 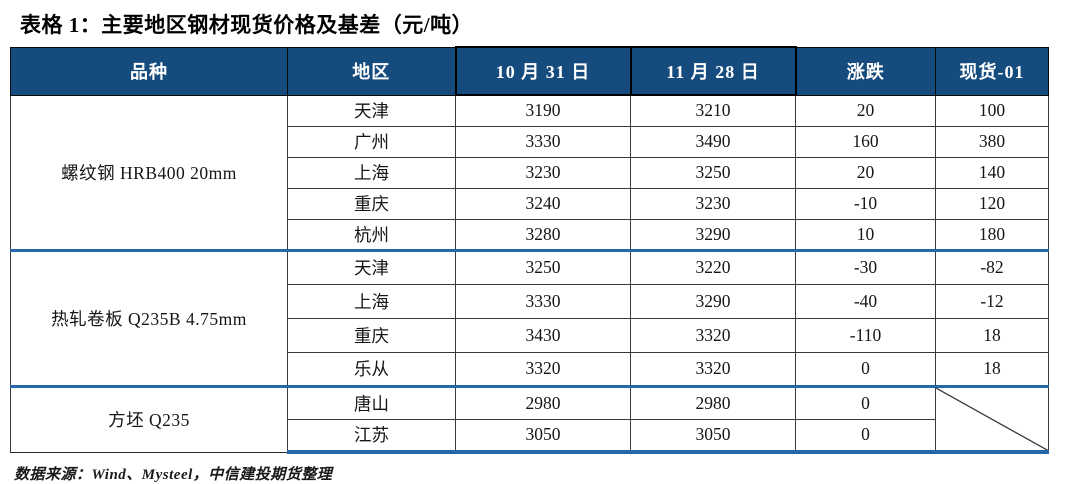 I want to click on table-row: 广州 3330 3490 160 380, so click(x=530, y=141).